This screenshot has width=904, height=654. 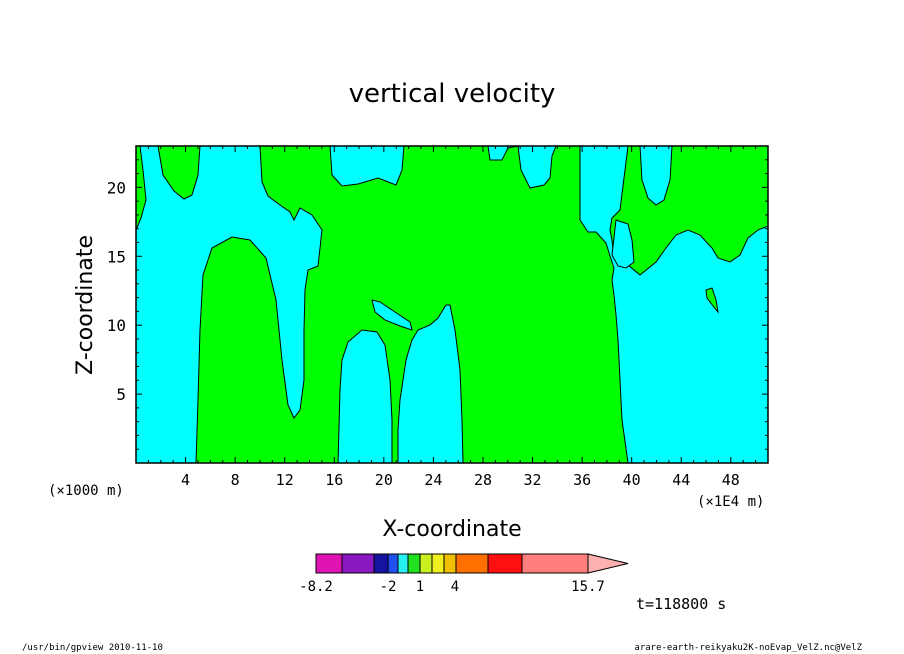 What do you see at coordinates (316, 587) in the screenshot?
I see `colorbar-label: -8.2` at bounding box center [316, 587].